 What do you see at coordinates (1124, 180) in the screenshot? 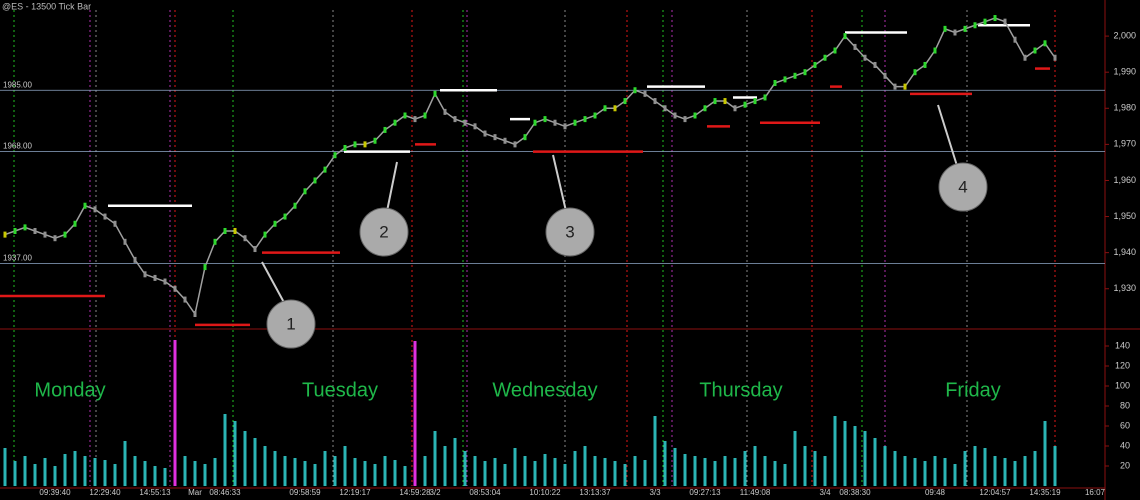
I see `y-tick-label: 1,960` at bounding box center [1124, 180].